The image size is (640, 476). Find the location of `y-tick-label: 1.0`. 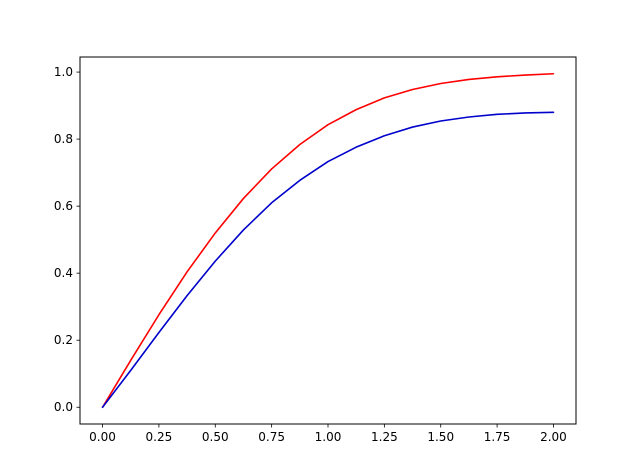

y-tick-label: 1.0 is located at coordinates (63, 72).